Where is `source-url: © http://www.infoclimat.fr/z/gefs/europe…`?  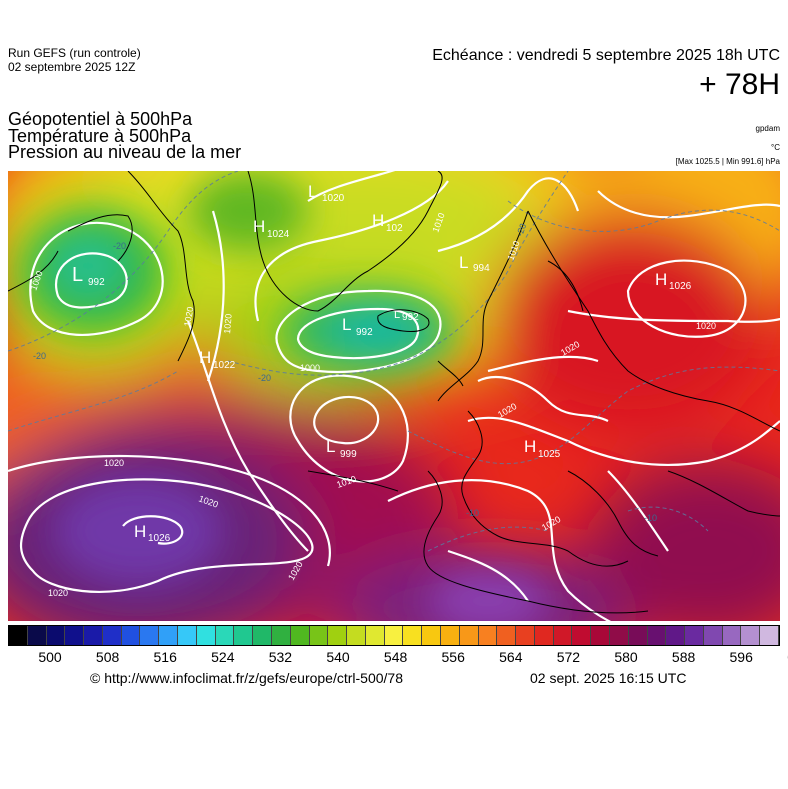 source-url: © http://www.infoclimat.fr/z/gefs/europe… is located at coordinates (247, 678).